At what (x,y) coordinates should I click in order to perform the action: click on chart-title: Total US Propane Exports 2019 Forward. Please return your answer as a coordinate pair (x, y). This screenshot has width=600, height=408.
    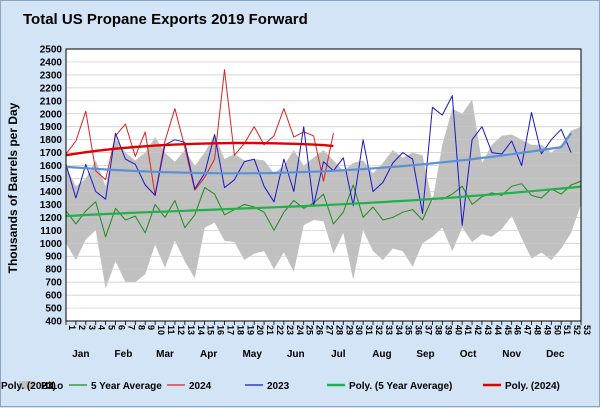
    Looking at the image, I should click on (165, 19).